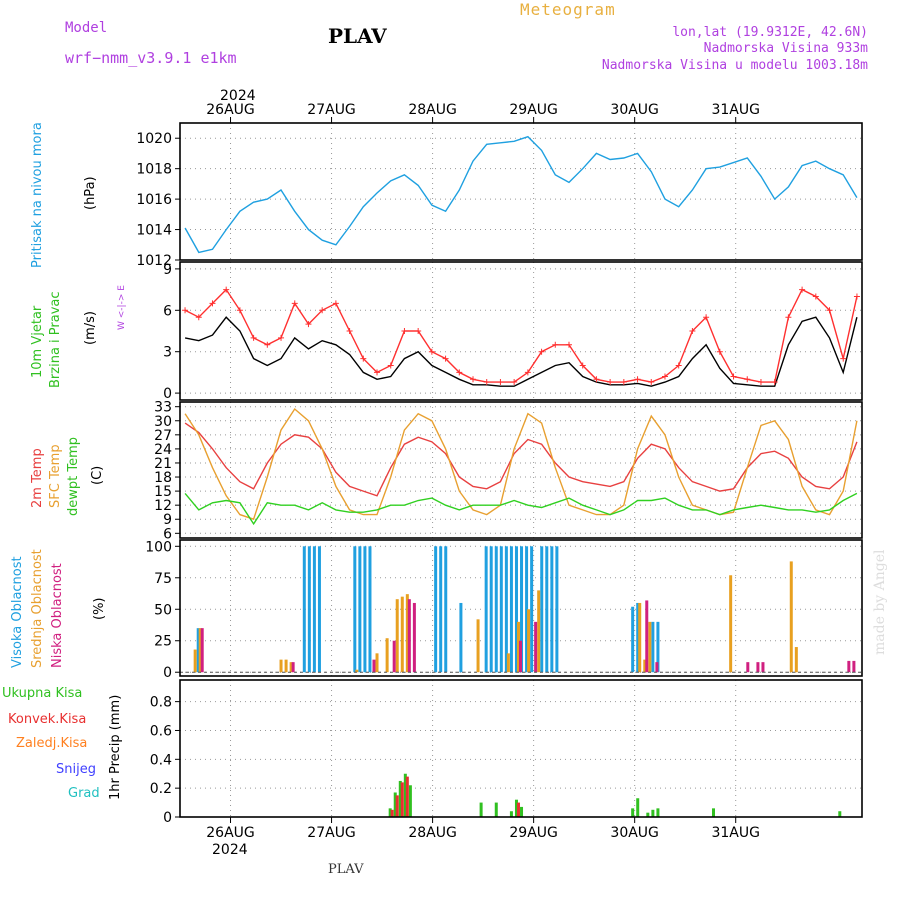  What do you see at coordinates (331, 833) in the screenshot?
I see `bottom-day-label: 27AUG` at bounding box center [331, 833].